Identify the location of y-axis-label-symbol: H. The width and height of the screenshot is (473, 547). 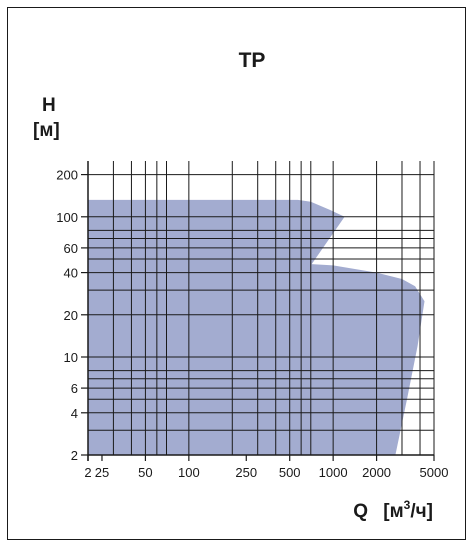
(49, 105).